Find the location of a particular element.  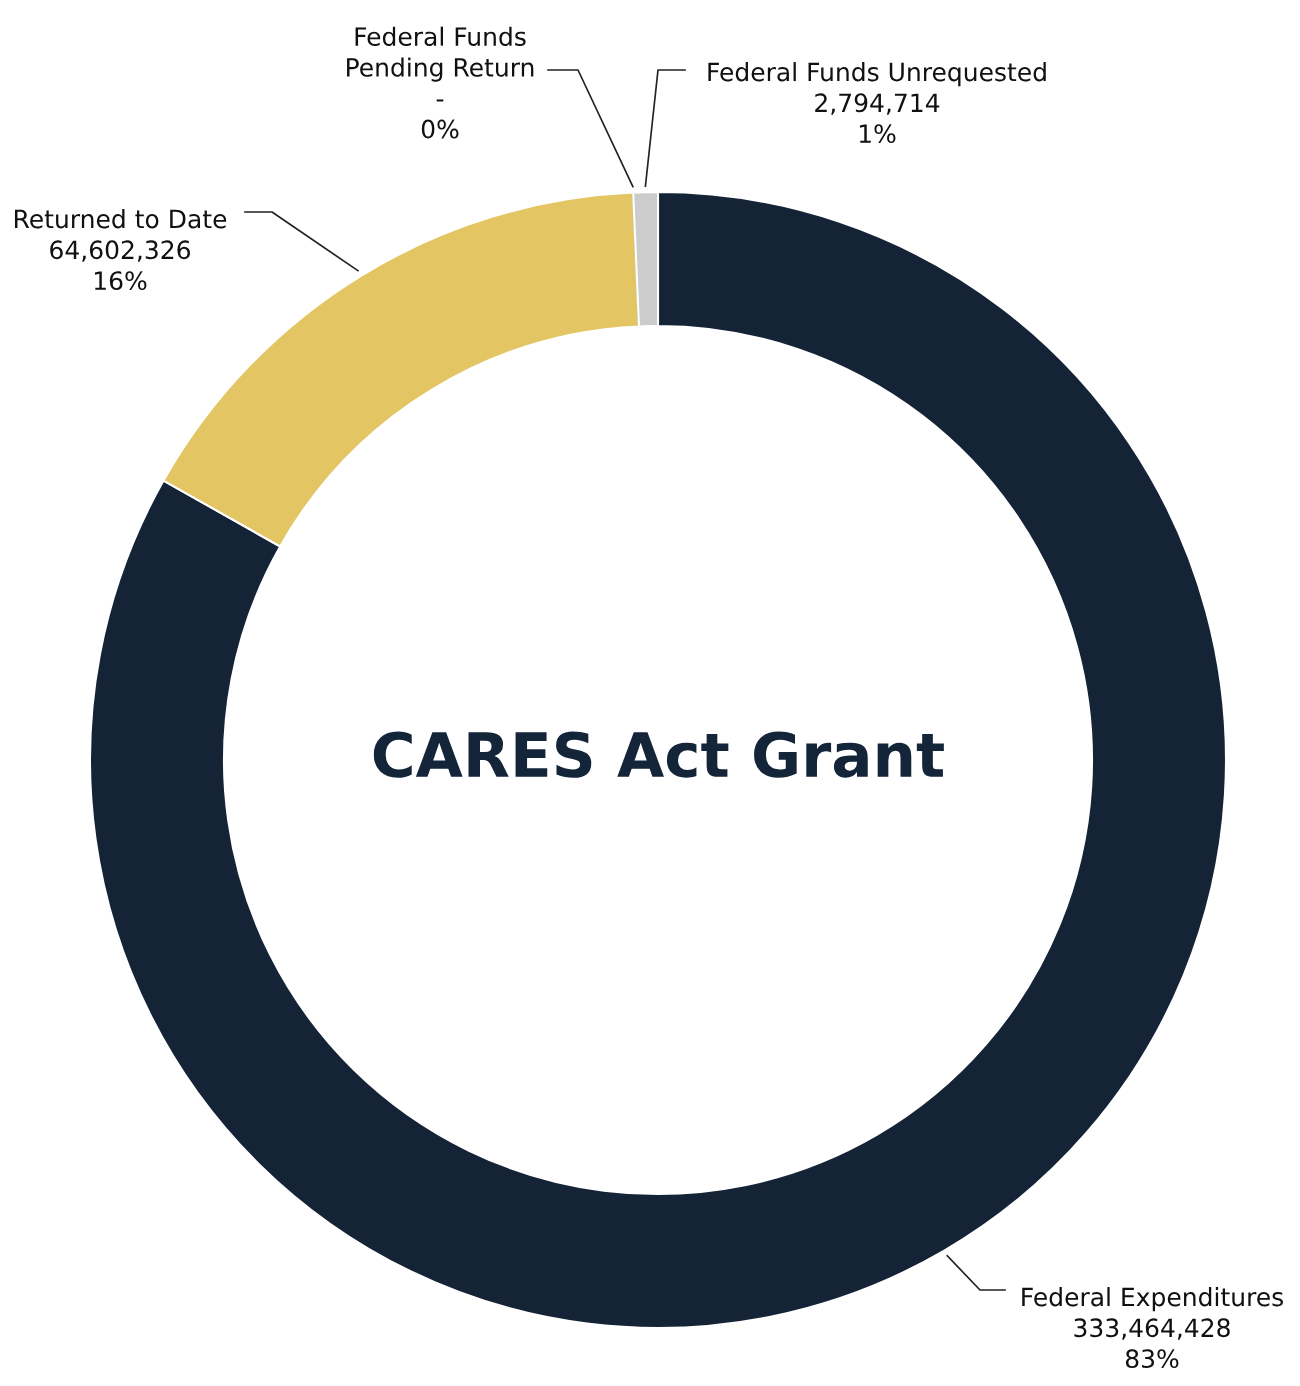

data-label: 2,794,714 1% is located at coordinates (877, 118).